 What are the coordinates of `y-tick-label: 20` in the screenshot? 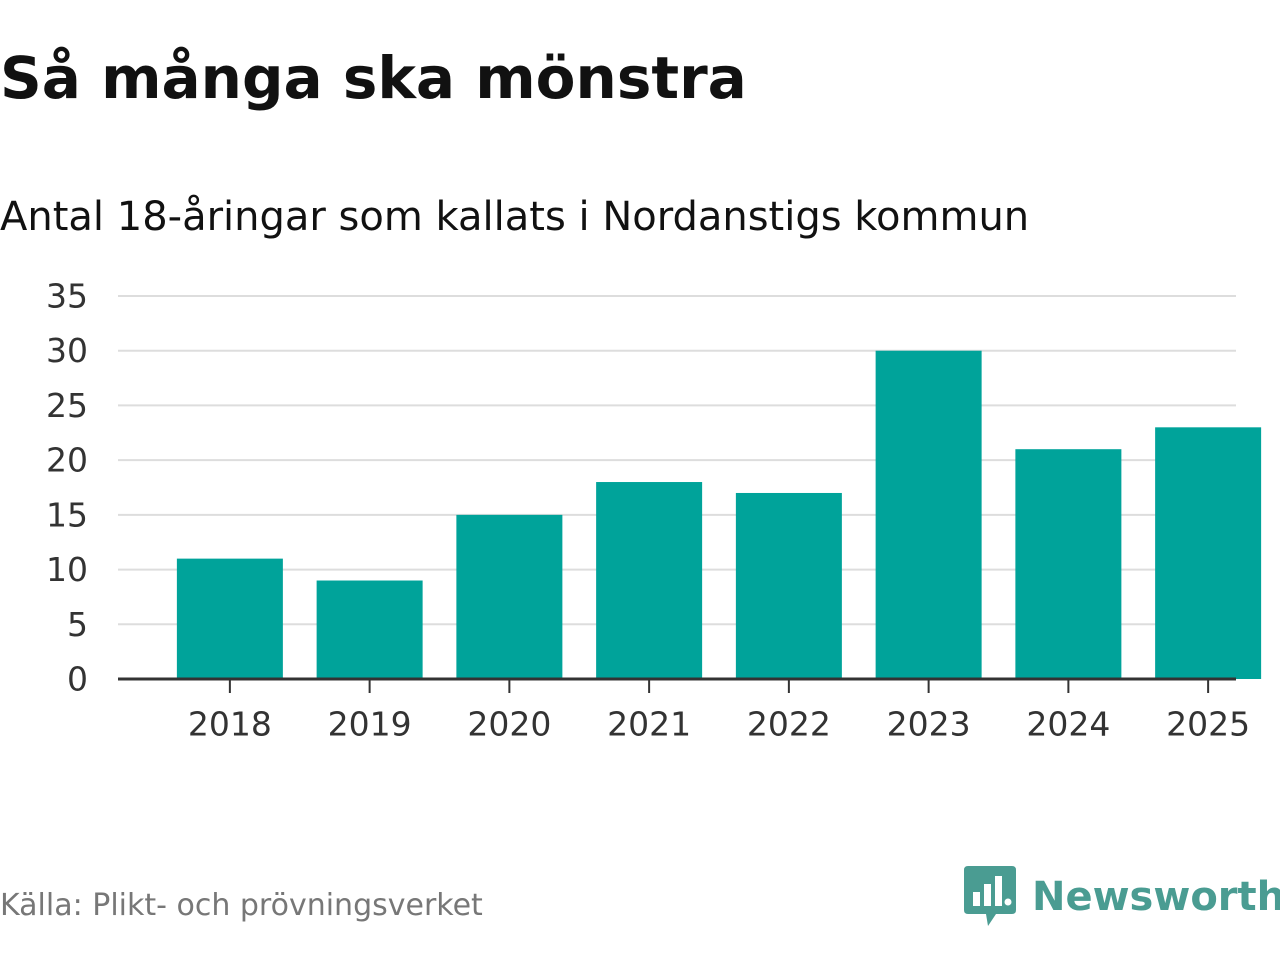 It's located at (67, 460).